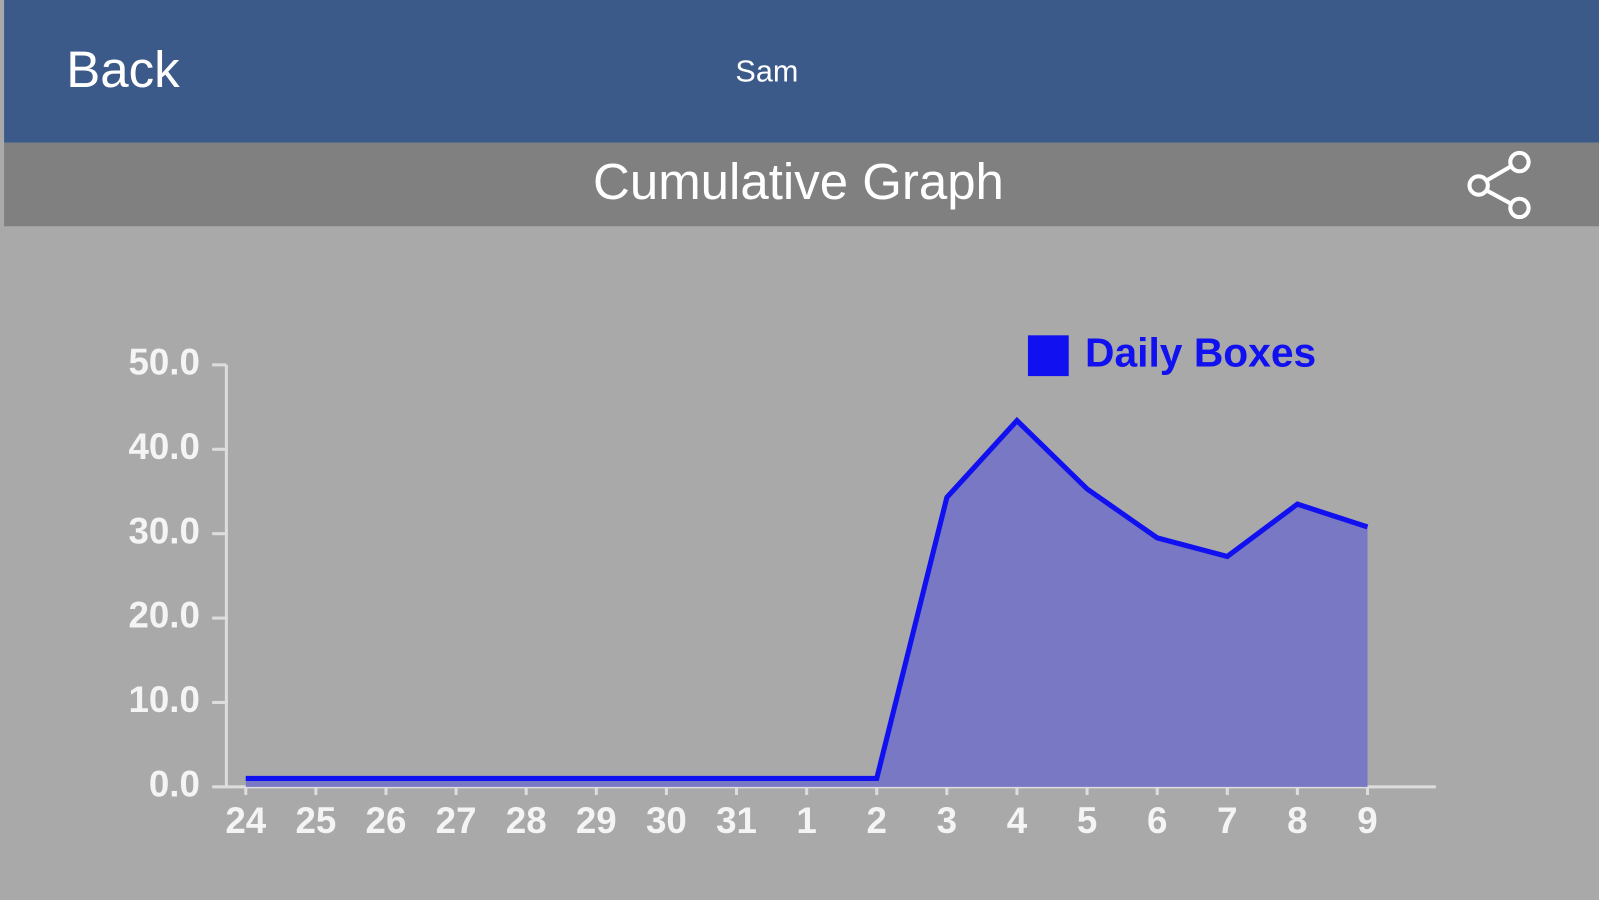 Image resolution: width=1599 pixels, height=900 pixels. What do you see at coordinates (1367, 820) in the screenshot?
I see `x-tick-label: 9` at bounding box center [1367, 820].